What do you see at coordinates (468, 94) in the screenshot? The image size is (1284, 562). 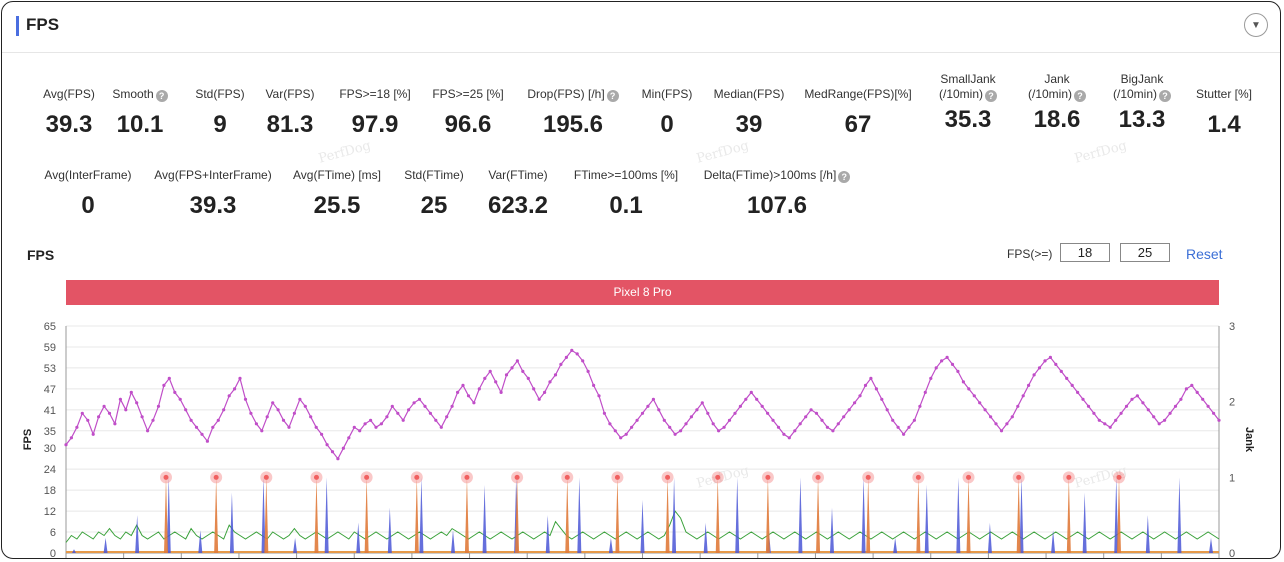 I see `stat-label: FPS>=25 [%]` at bounding box center [468, 94].